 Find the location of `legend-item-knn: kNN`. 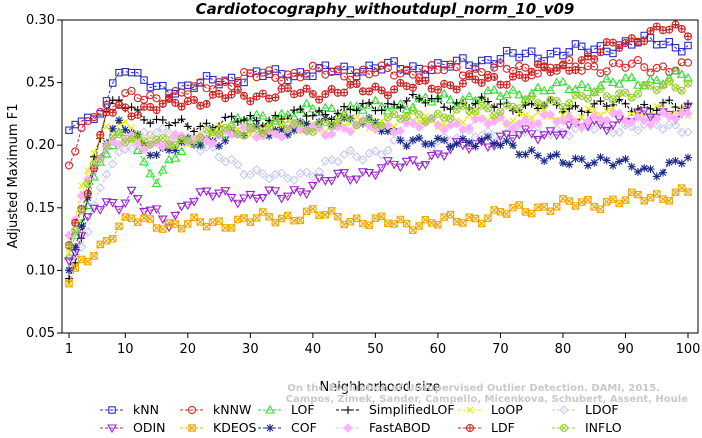

legend-item-knn: kNN is located at coordinates (129, 409).